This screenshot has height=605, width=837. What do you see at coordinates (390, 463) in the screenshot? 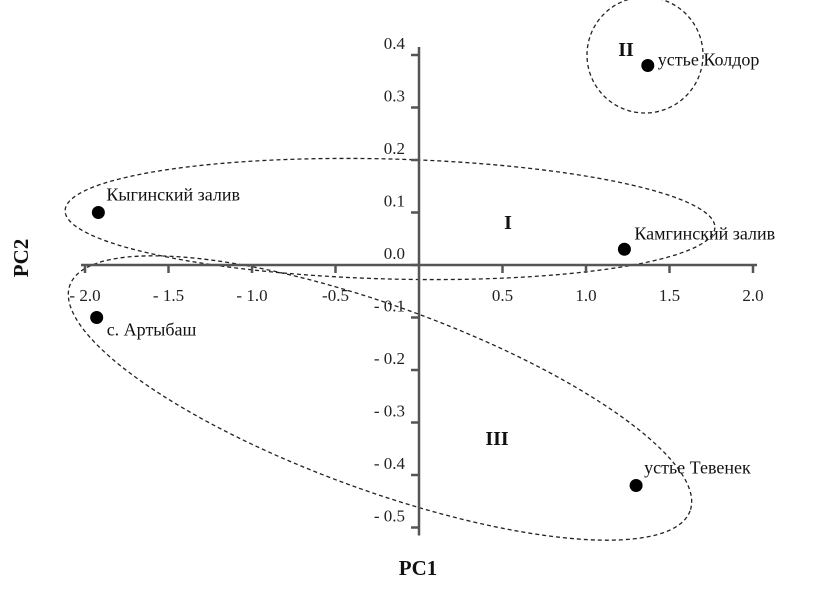
I see `y-tick-label: - 0.4` at bounding box center [390, 463].